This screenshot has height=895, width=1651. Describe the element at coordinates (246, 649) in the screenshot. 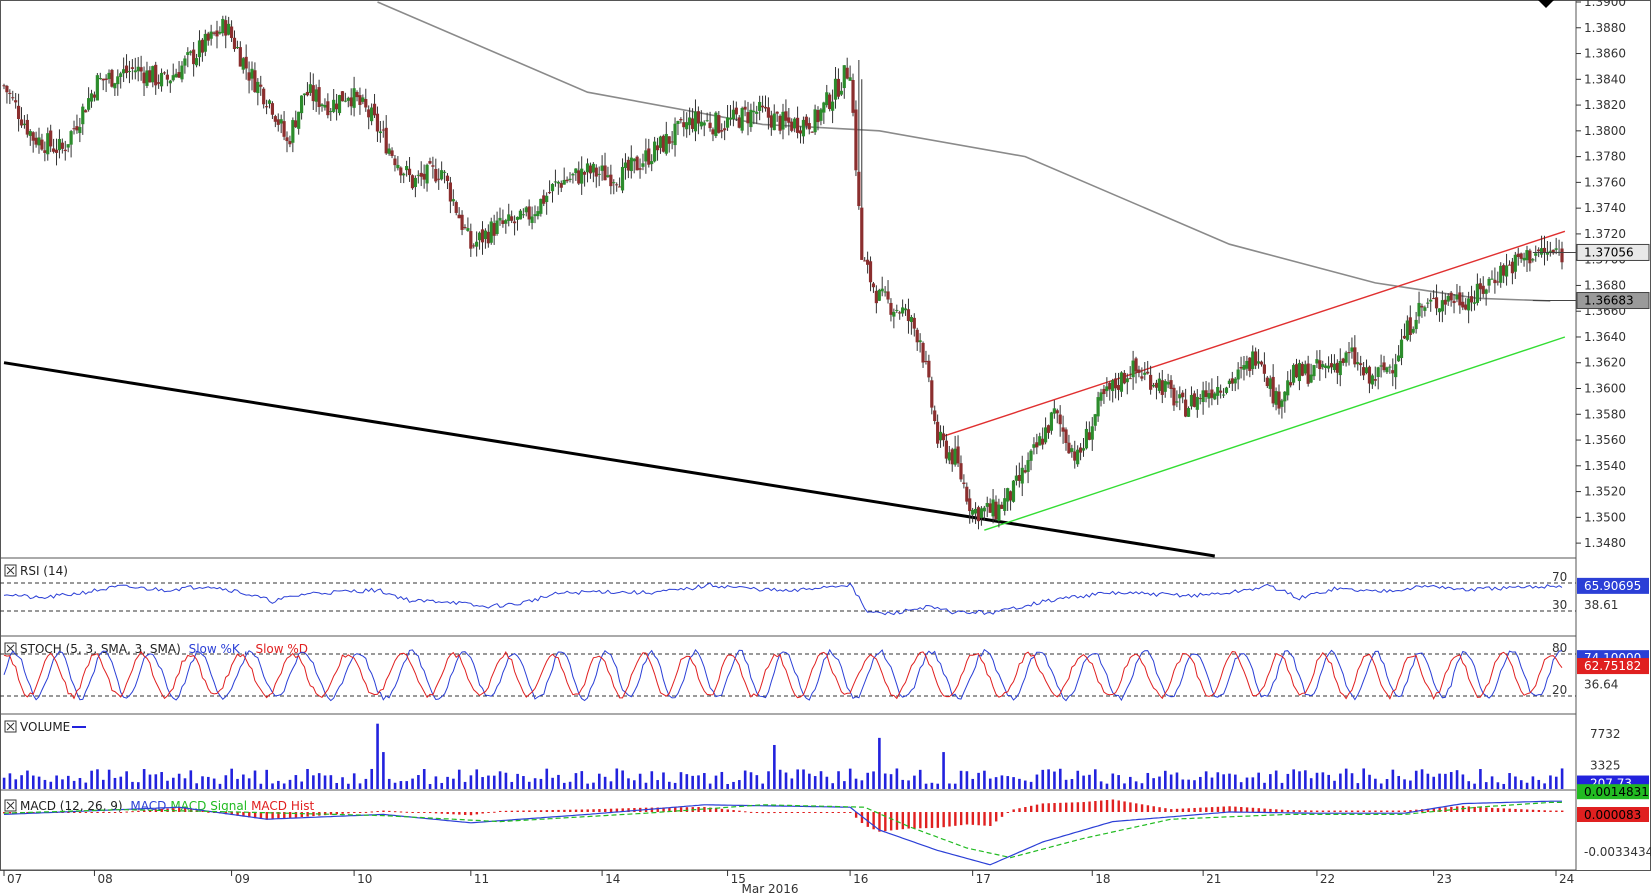

I see `stoch-legend-sep: ,` at that location.